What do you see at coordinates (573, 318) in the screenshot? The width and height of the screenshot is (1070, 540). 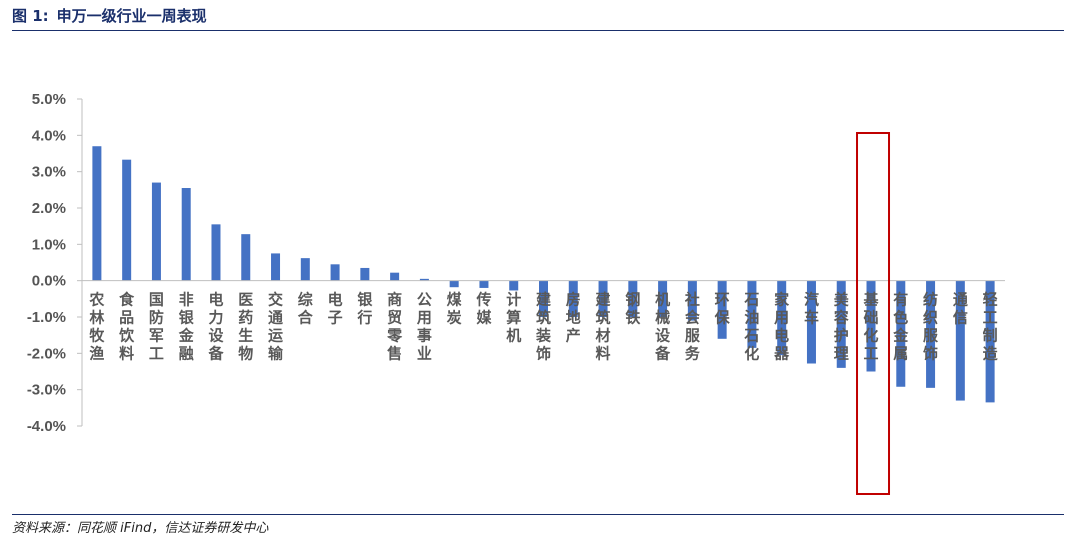 I see `category-label: 房地产` at bounding box center [573, 318].